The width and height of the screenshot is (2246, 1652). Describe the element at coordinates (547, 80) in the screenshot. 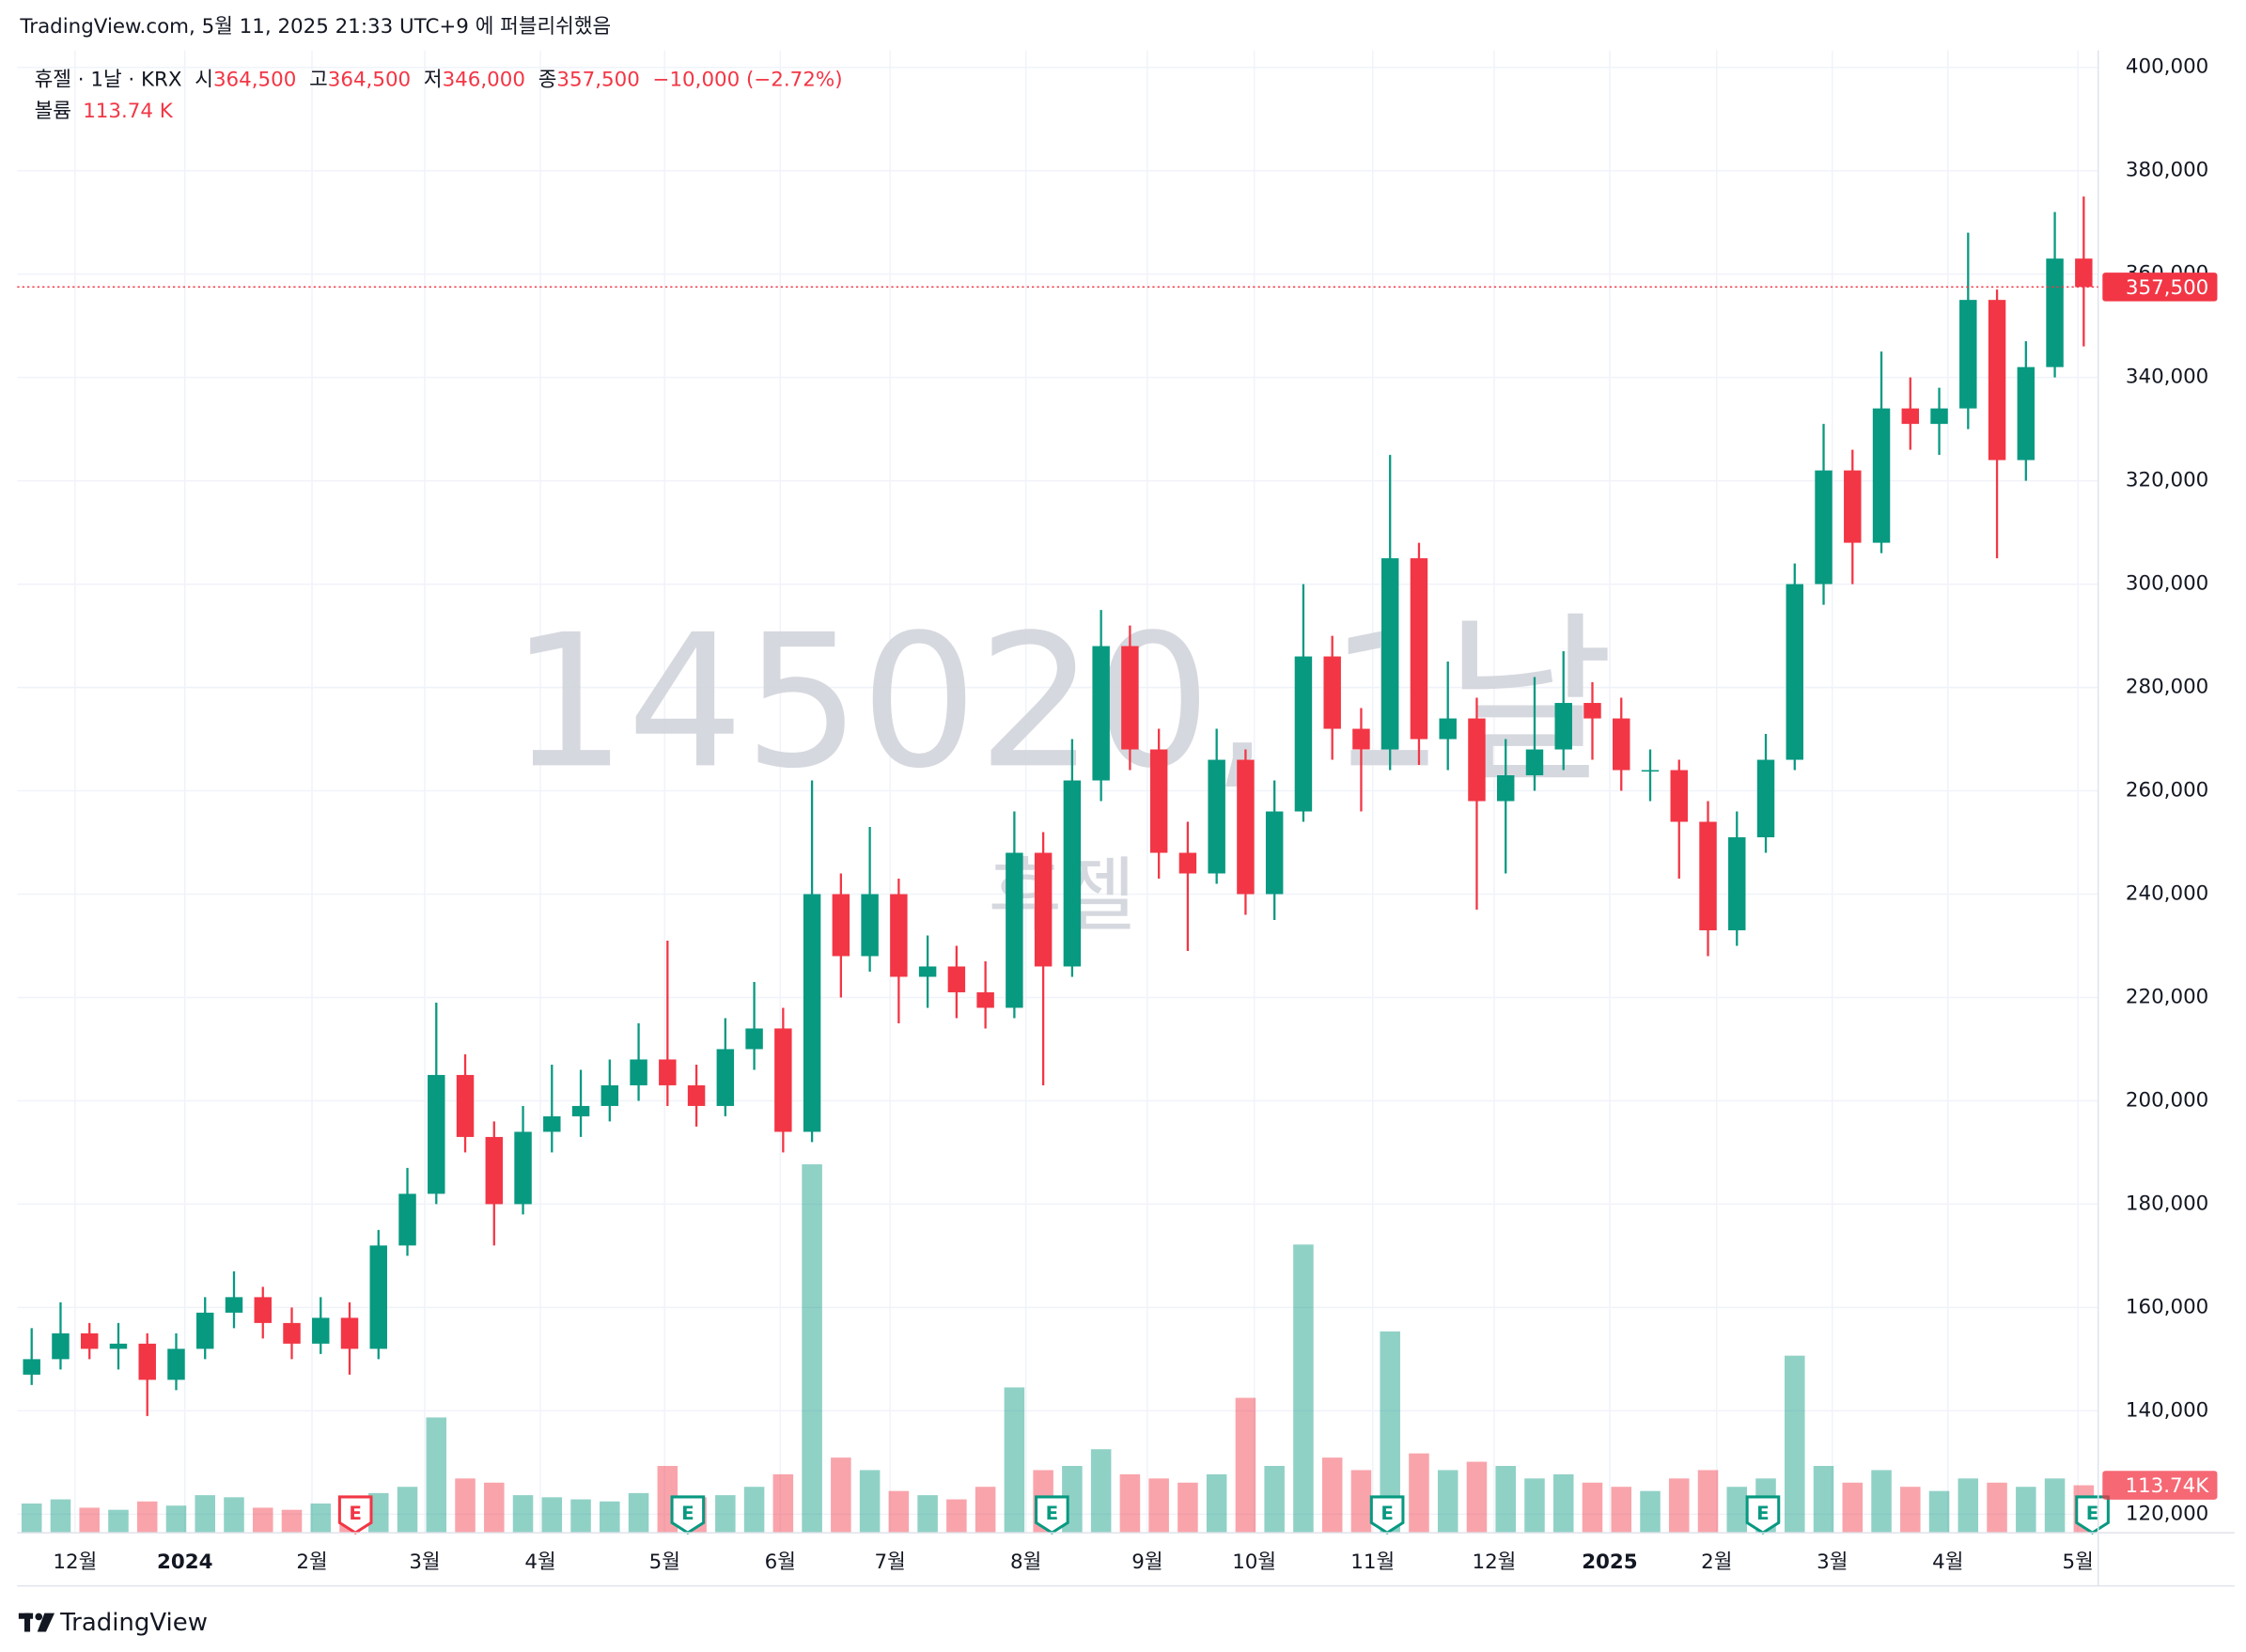

I see `ohlc-label: 종` at that location.